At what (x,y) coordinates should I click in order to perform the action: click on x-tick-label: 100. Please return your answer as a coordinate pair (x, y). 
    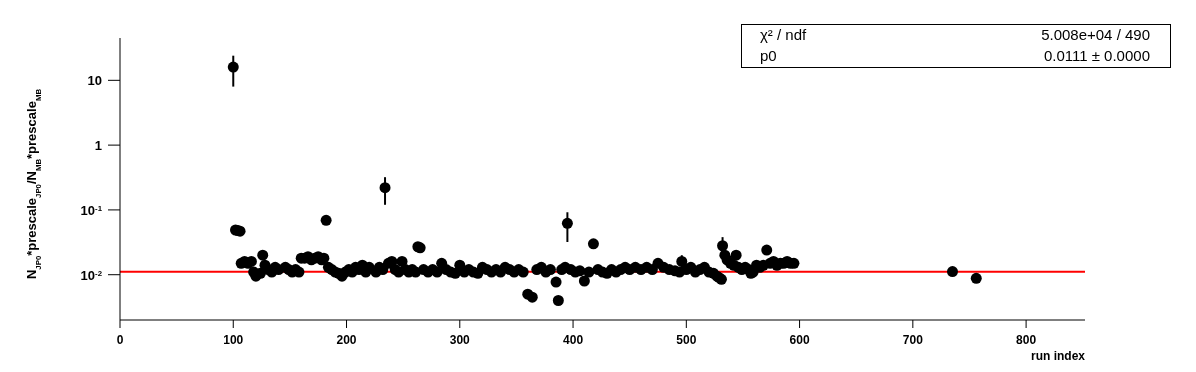
    Looking at the image, I should click on (233, 340).